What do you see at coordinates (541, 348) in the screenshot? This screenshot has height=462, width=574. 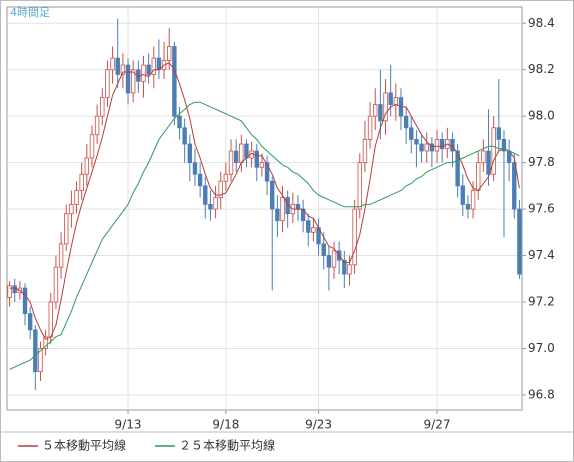 I see `y-tick-label: 97.0` at bounding box center [541, 348].